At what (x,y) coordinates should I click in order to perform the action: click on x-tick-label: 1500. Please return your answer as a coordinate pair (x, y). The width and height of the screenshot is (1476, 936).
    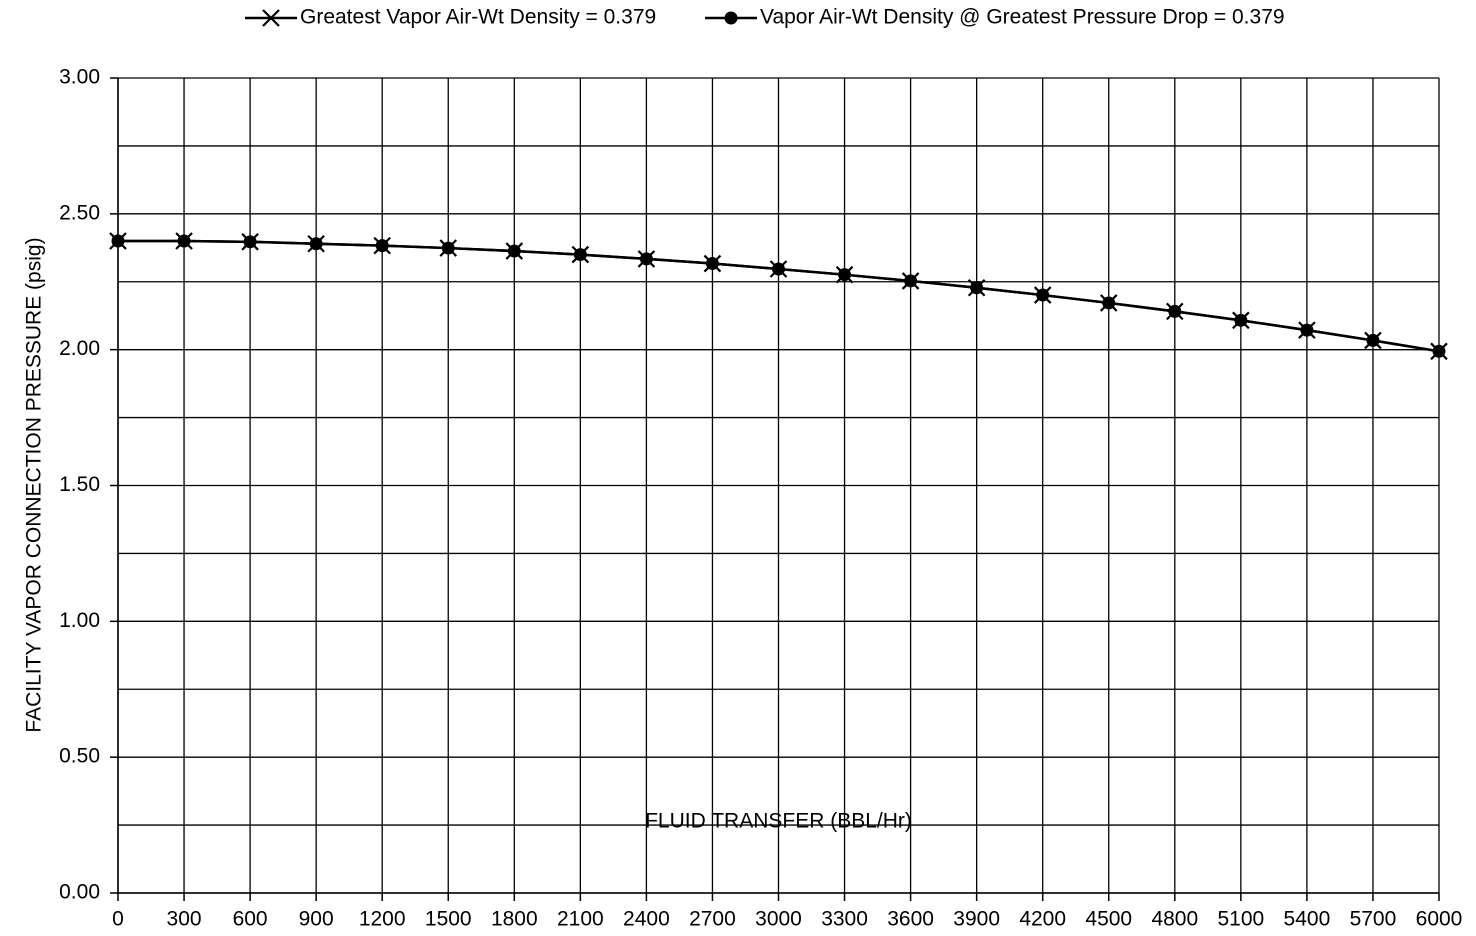
    Looking at the image, I should click on (448, 919).